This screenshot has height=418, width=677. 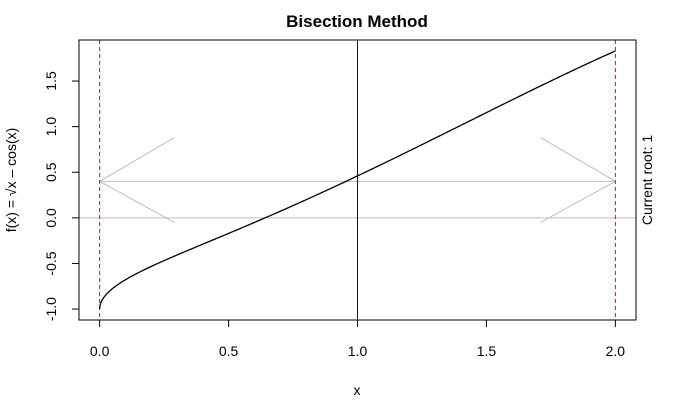 I want to click on y-tick-label: -1.0, so click(x=51, y=309).